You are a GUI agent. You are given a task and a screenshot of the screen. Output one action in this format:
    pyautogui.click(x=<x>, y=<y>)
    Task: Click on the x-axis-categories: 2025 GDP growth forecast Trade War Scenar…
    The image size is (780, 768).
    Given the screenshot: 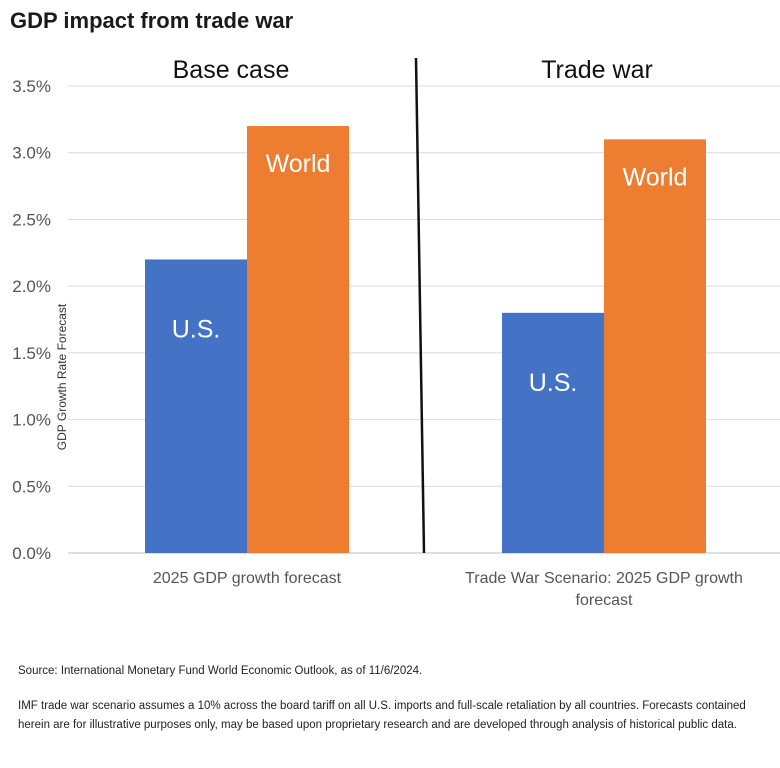 What is the action you would take?
    pyautogui.click(x=448, y=589)
    